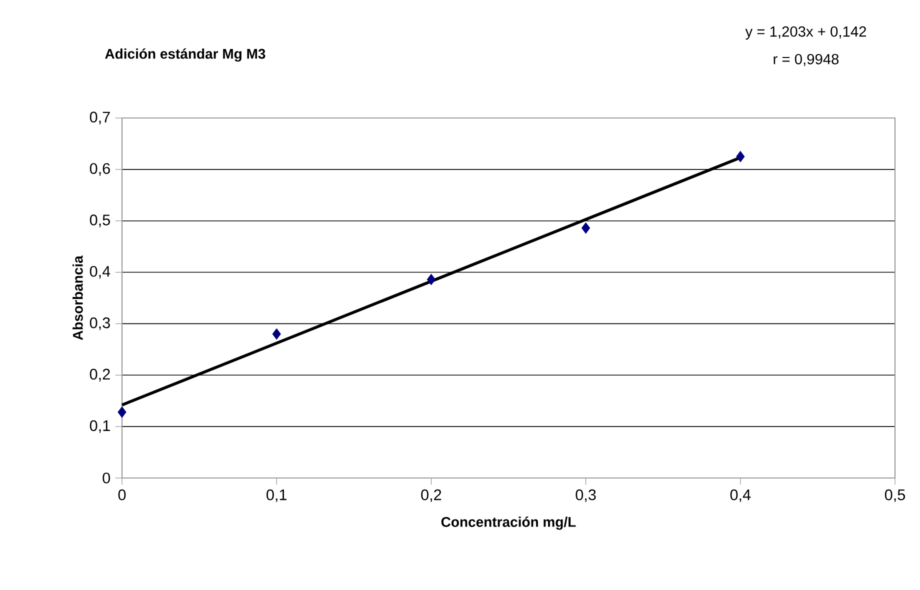 The width and height of the screenshot is (920, 590). Describe the element at coordinates (100, 118) in the screenshot. I see `y-tick-label: 0,7` at that location.